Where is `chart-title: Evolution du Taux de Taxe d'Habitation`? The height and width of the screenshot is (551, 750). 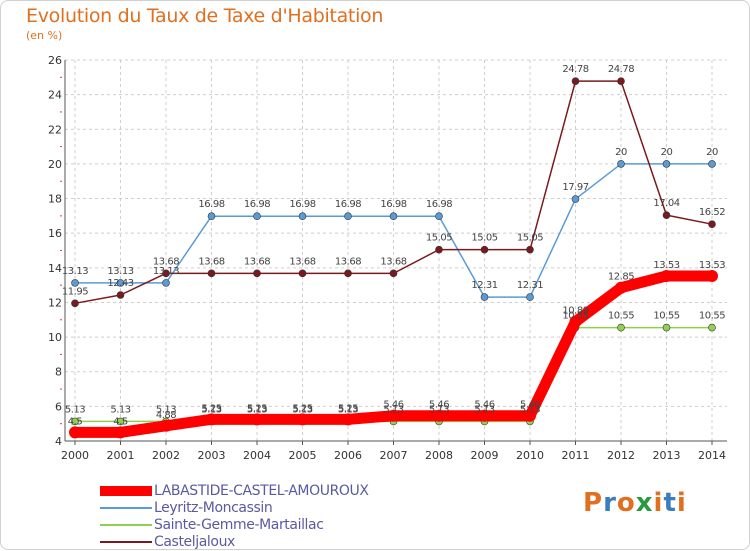 chart-title: Evolution du Taux de Taxe d'Habitation is located at coordinates (205, 16).